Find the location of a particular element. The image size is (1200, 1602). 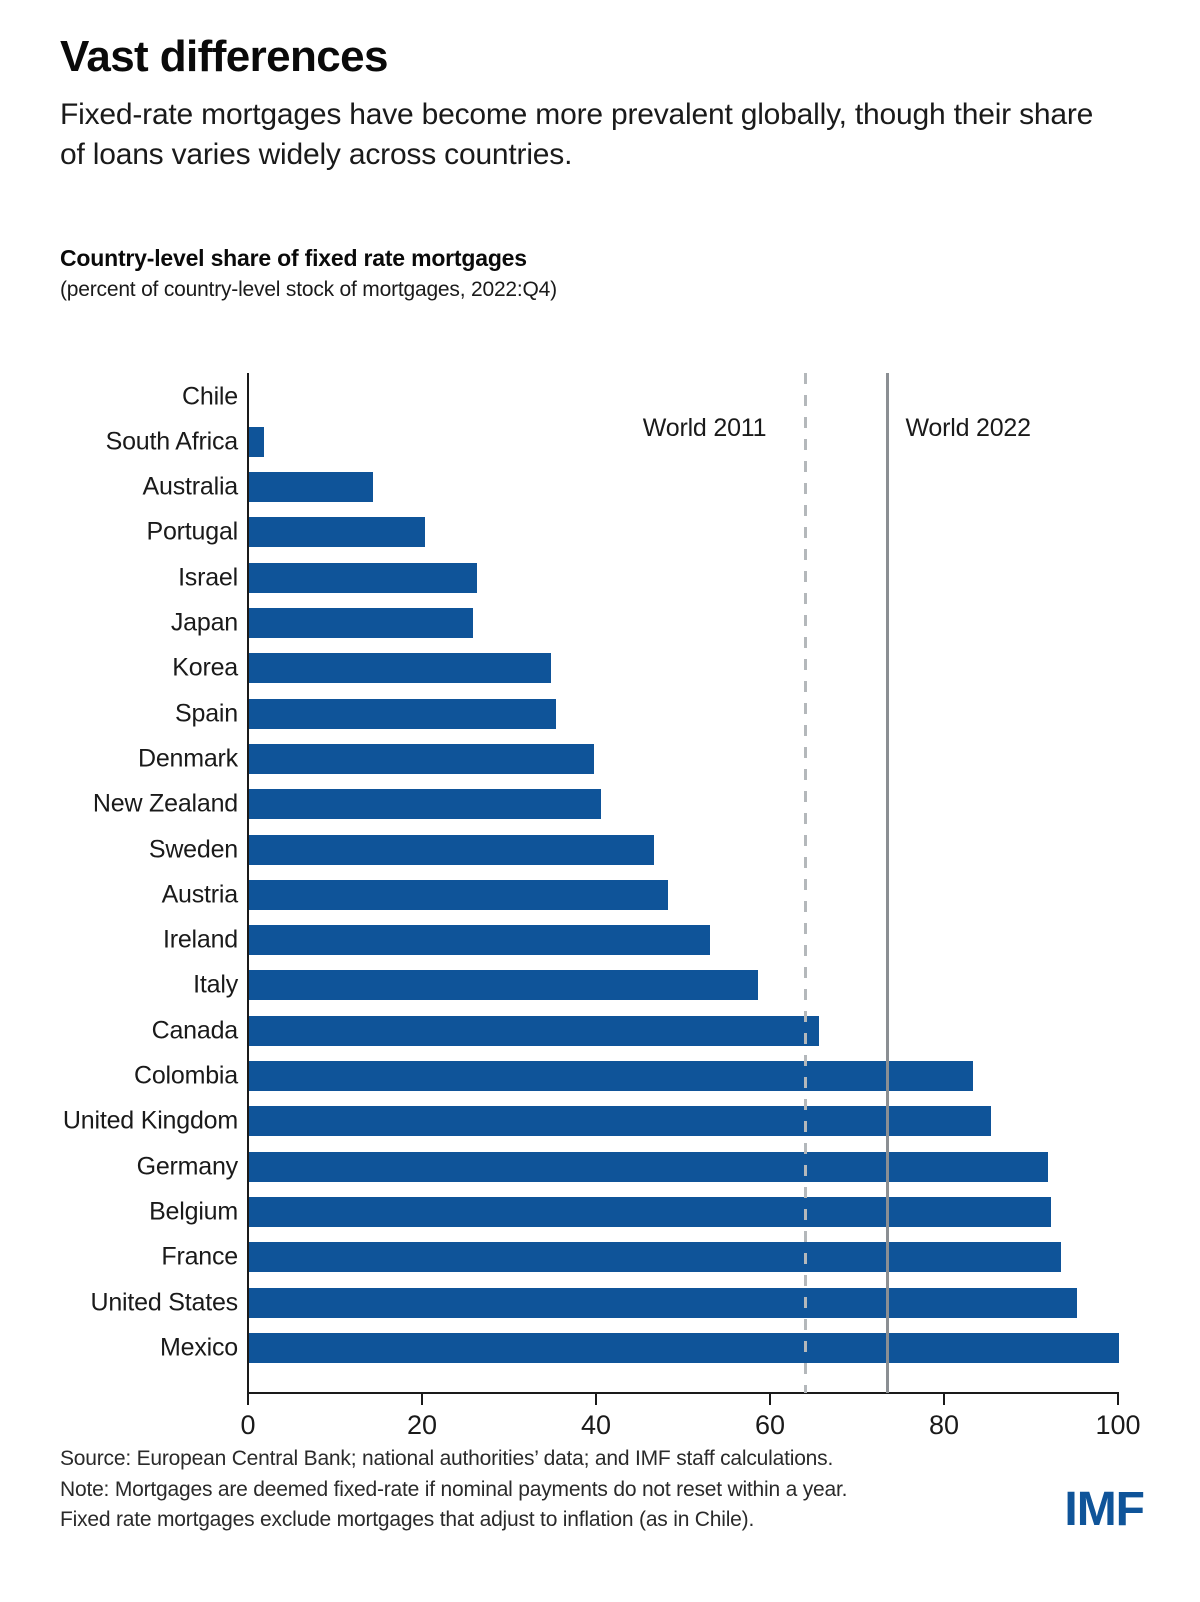

reference-line-label: World 2011 is located at coordinates (704, 428).